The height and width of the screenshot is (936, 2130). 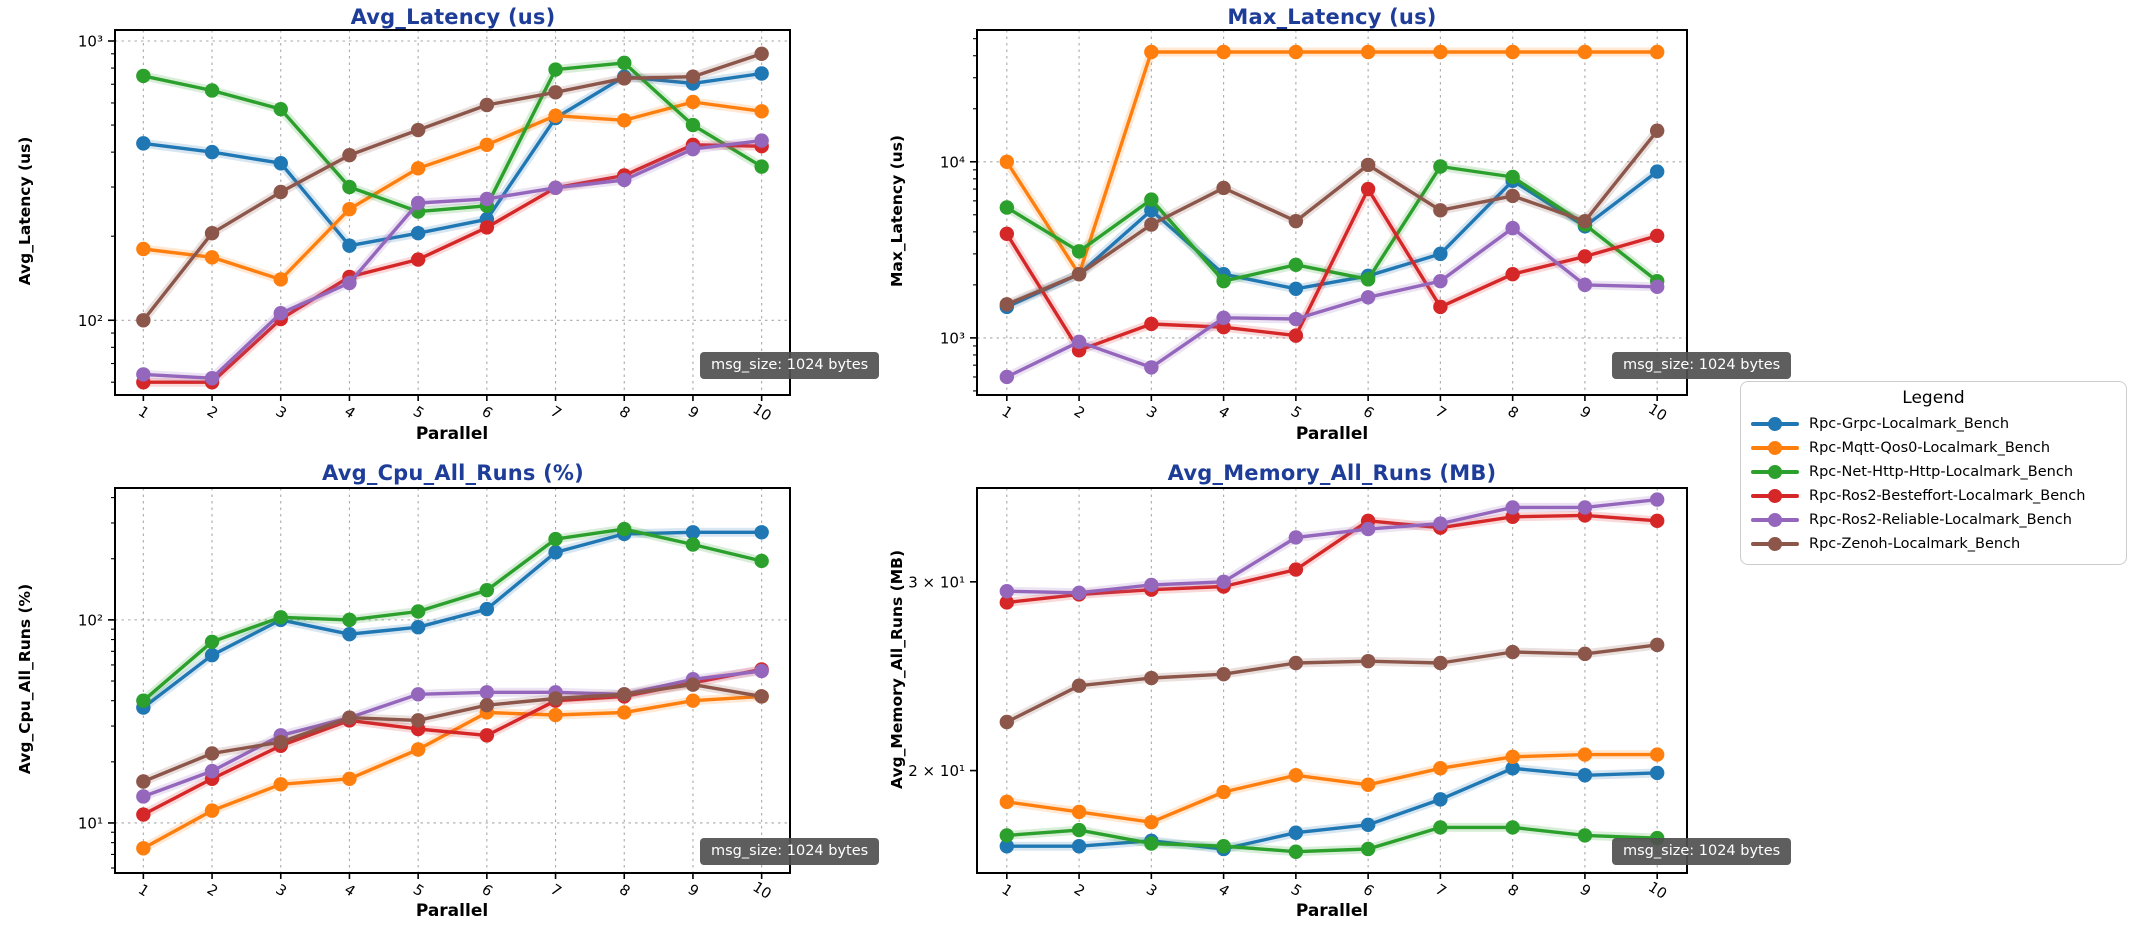 I want to click on annotation-avg-cpu: msg_size: 1024 bytes, so click(x=790, y=851).